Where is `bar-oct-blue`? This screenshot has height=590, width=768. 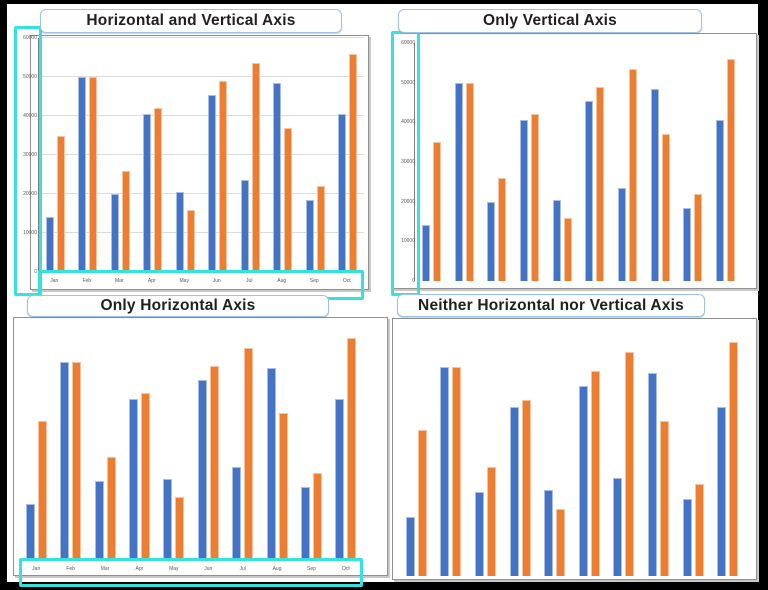 bar-oct-blue is located at coordinates (720, 200).